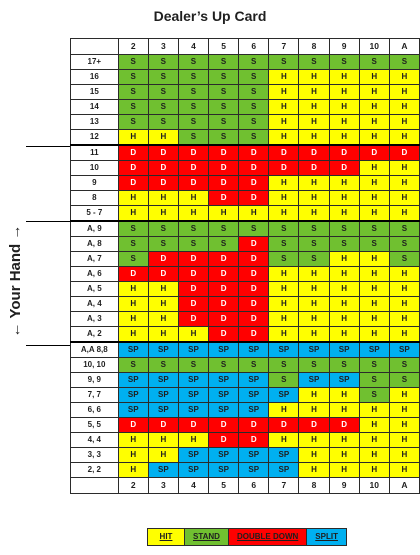 The image size is (420, 555). What do you see at coordinates (284, 485) in the screenshot?
I see `column-footer-5: 7` at bounding box center [284, 485].